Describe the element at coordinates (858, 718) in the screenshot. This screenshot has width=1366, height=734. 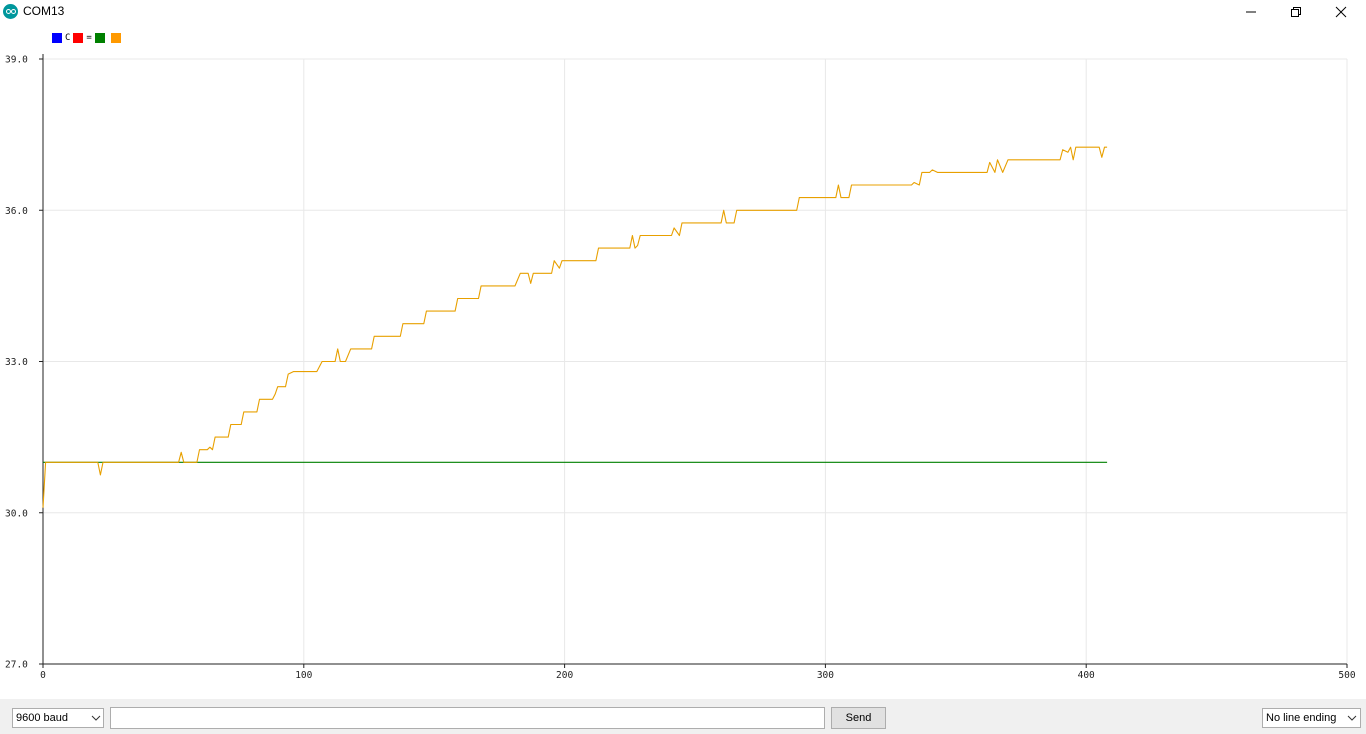
I see `send-button: Send` at that location.